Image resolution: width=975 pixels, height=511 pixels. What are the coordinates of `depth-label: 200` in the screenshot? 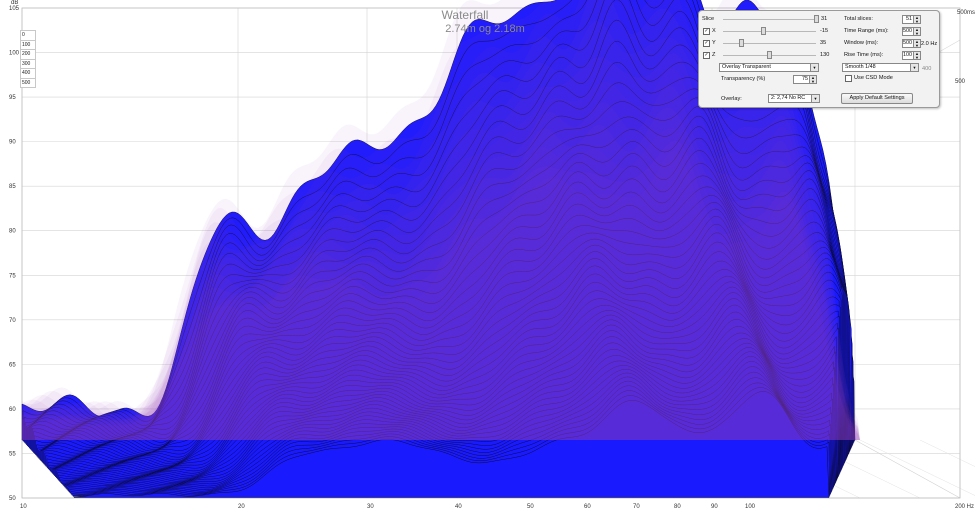 It's located at (28, 54).